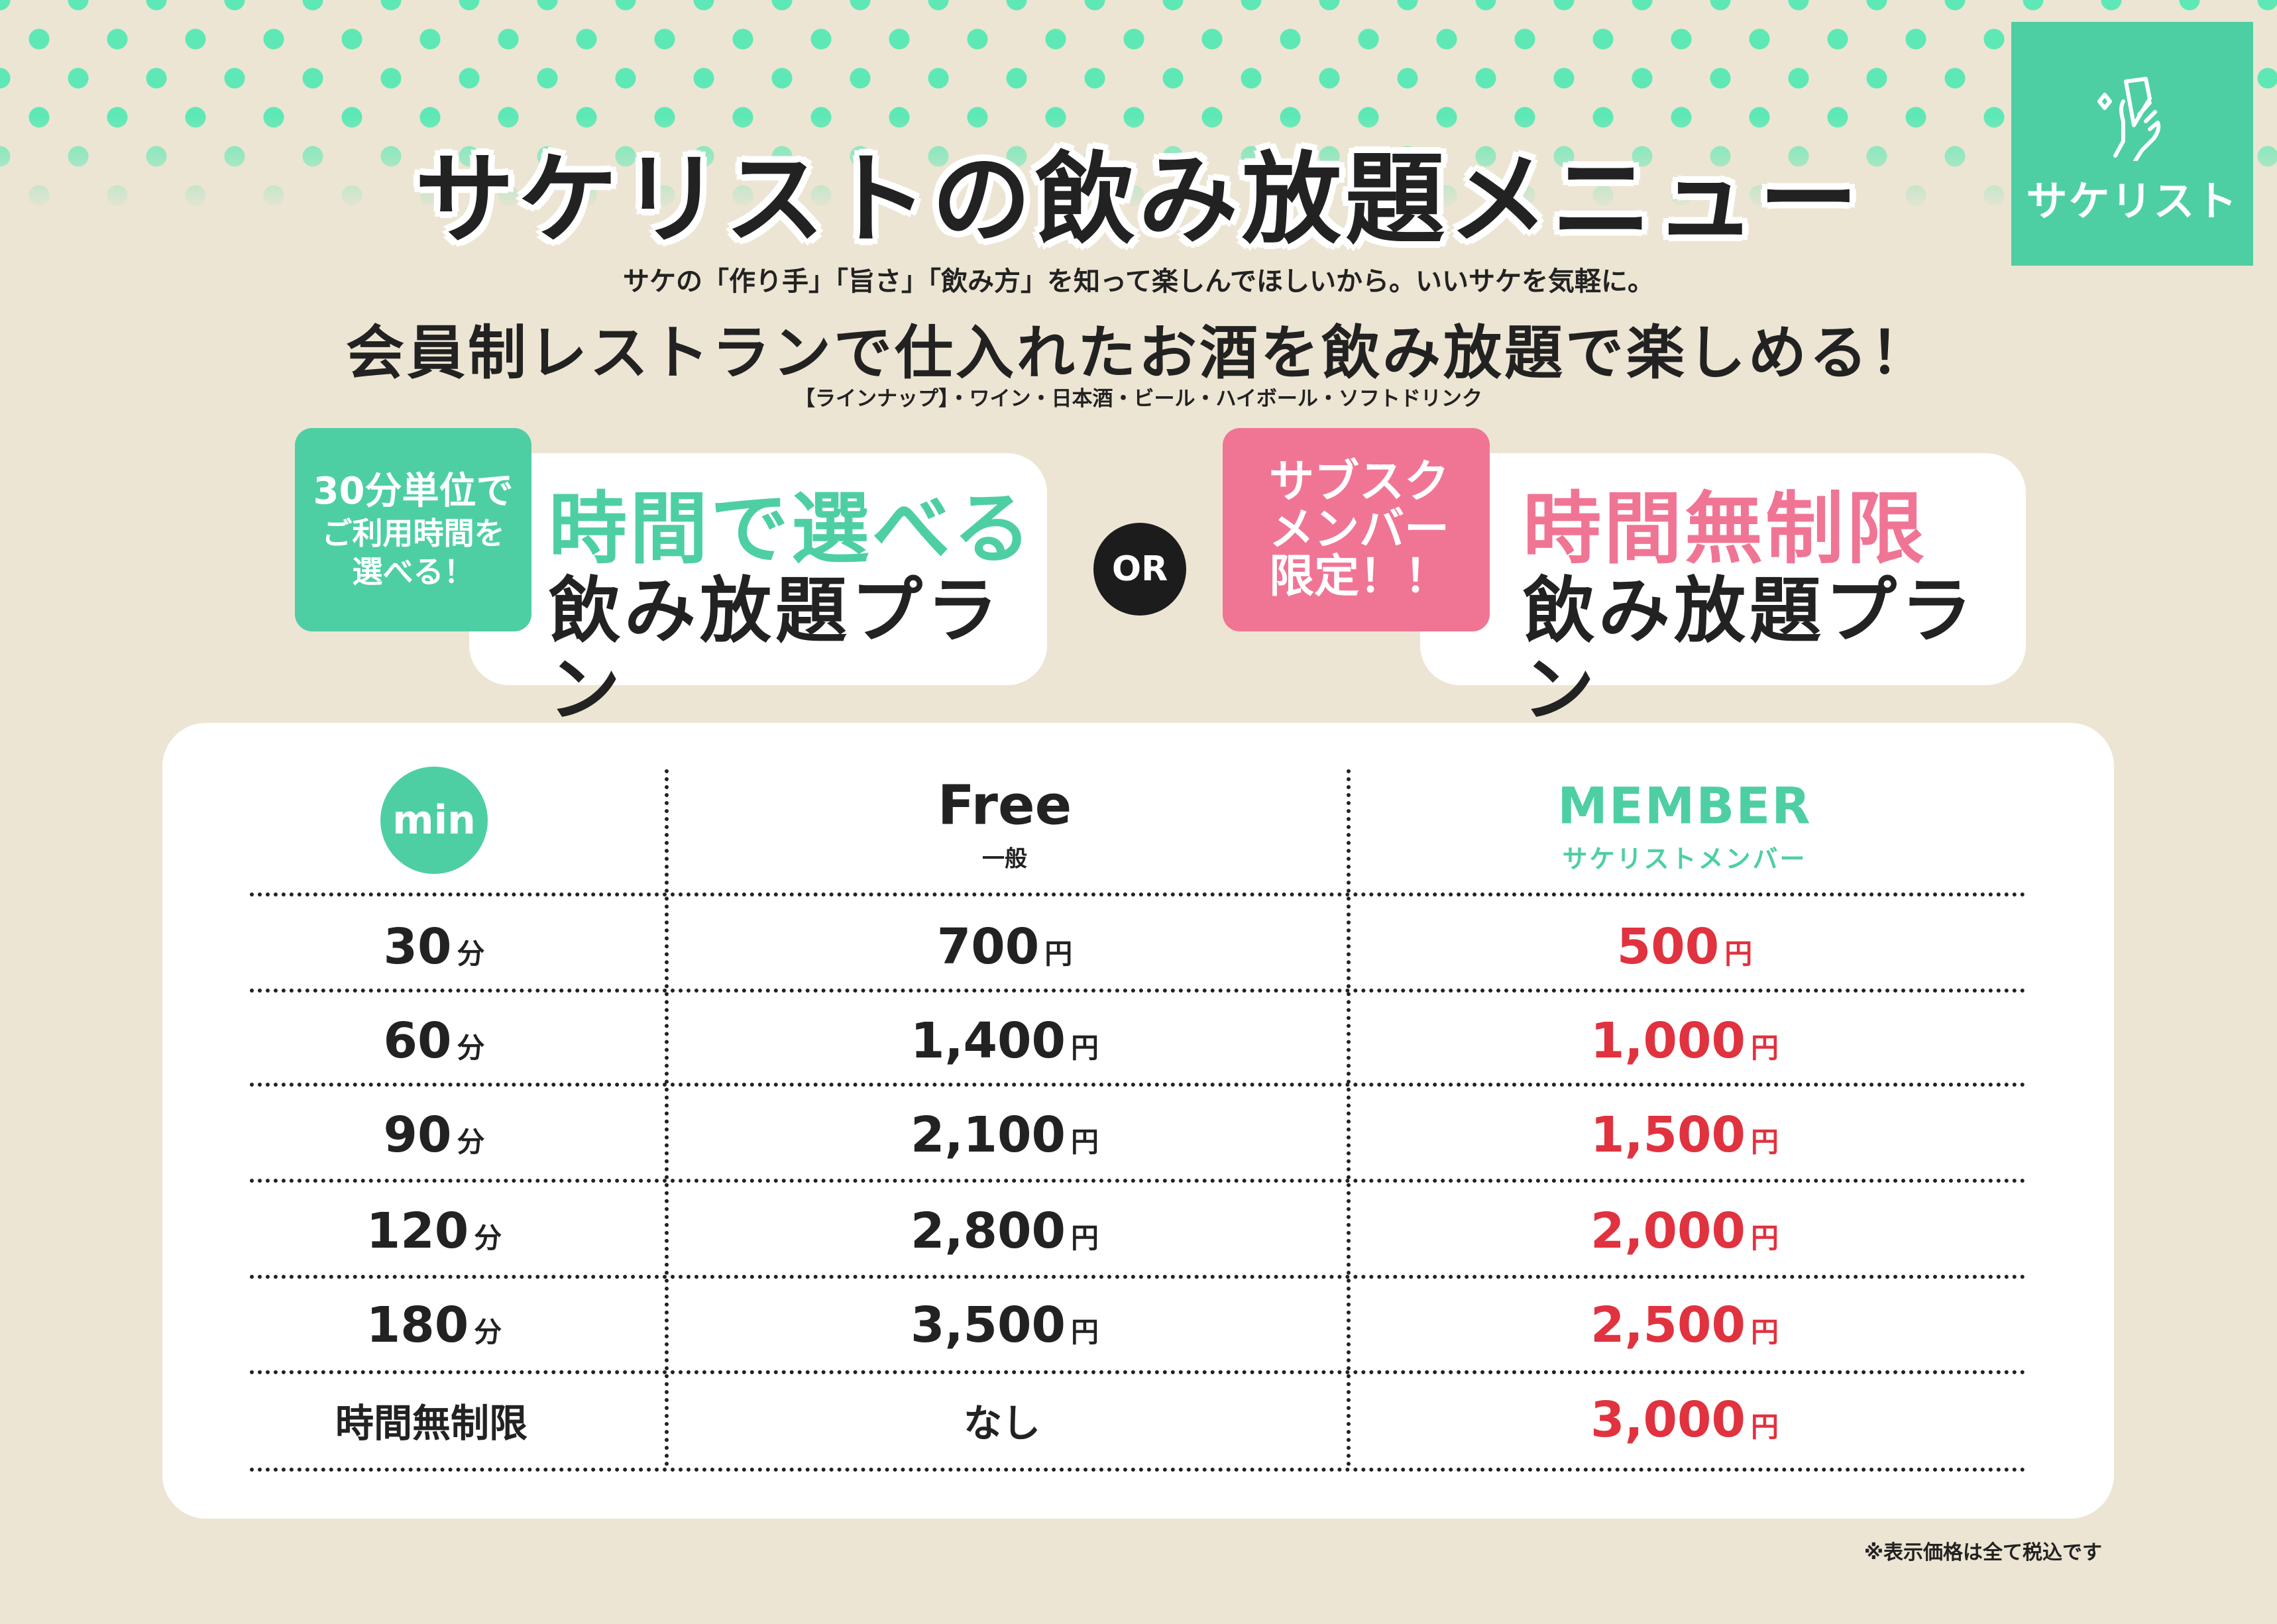  What do you see at coordinates (988, 947) in the screenshot?
I see `cell-value: 700` at bounding box center [988, 947].